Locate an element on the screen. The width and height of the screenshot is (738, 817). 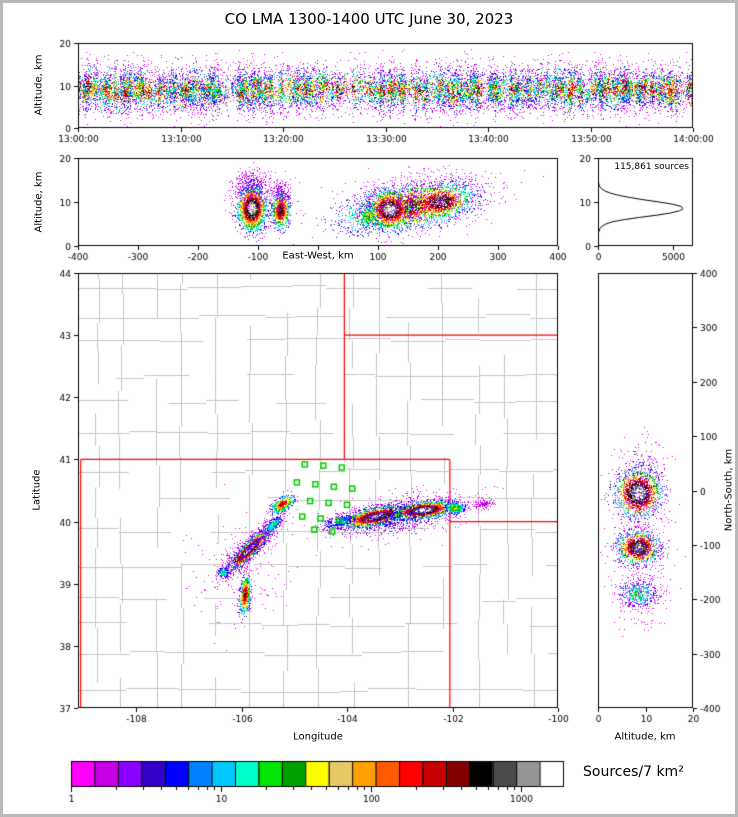
colorbar-title: Sources/7 km² is located at coordinates (633, 772).